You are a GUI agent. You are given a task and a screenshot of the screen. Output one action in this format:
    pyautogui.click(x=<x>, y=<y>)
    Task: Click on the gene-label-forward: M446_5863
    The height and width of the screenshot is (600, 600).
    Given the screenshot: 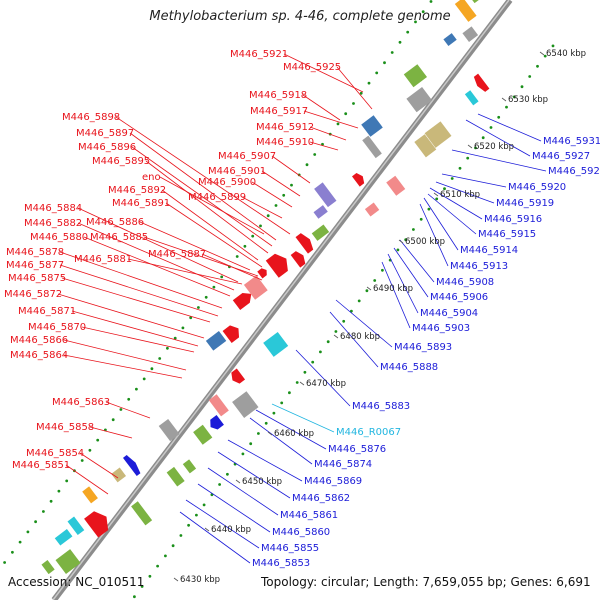 What is the action you would take?
    pyautogui.click(x=81, y=402)
    